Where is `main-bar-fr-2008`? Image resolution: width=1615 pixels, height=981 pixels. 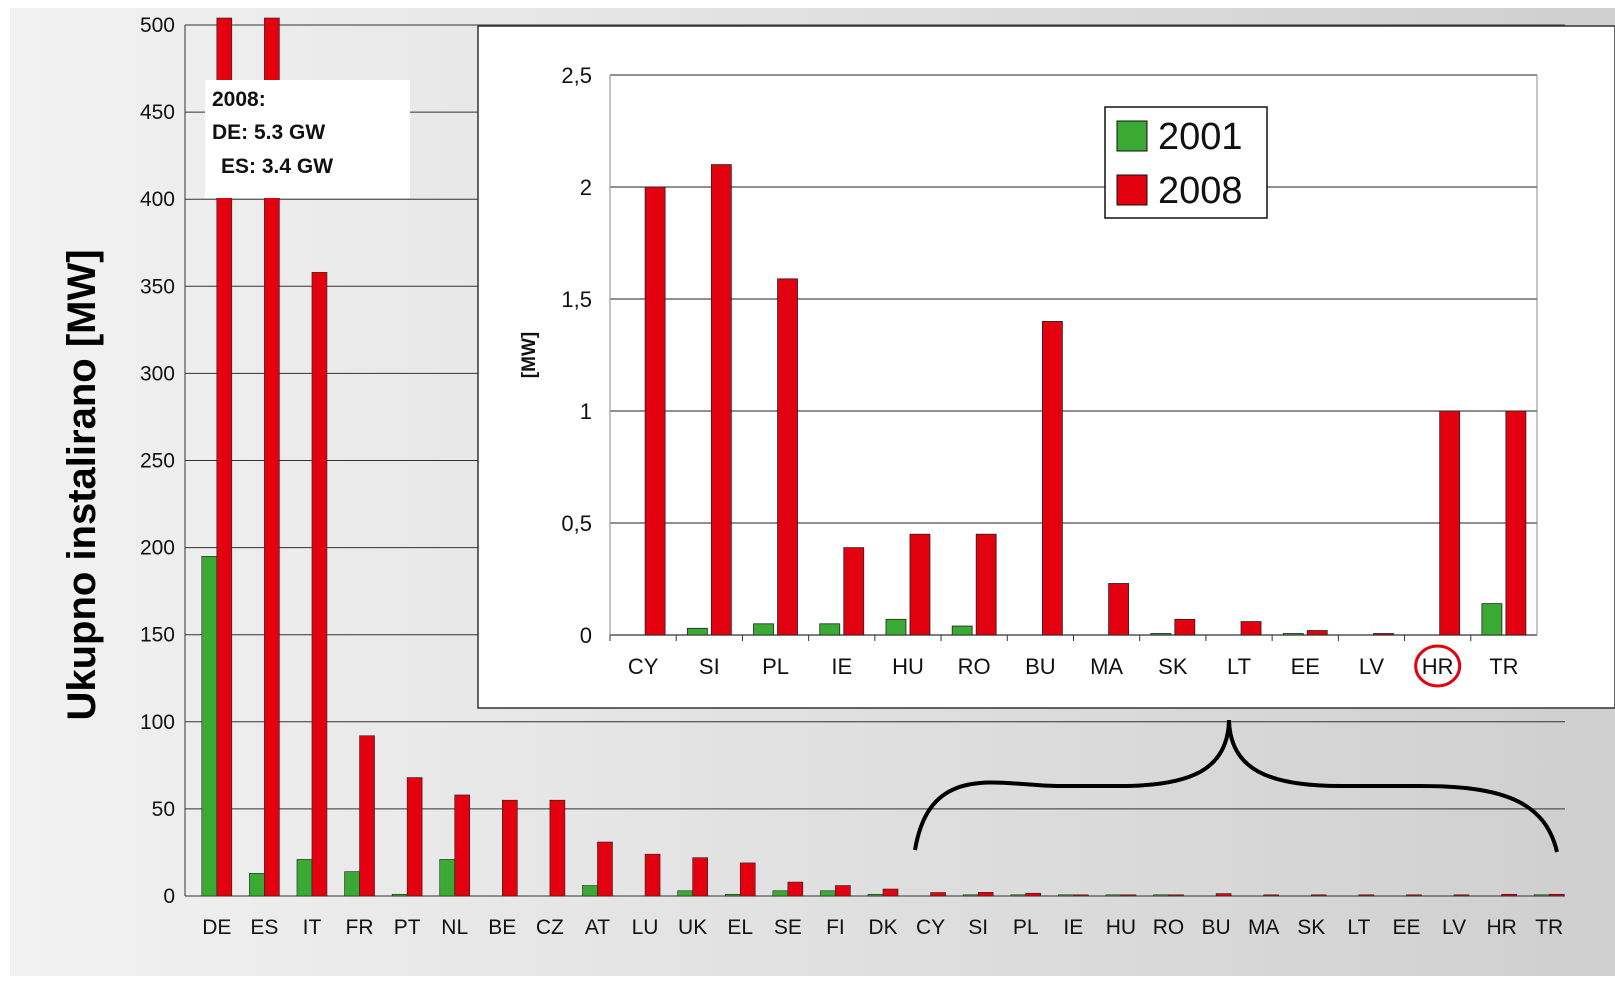
main-bar-fr-2008 is located at coordinates (367, 816).